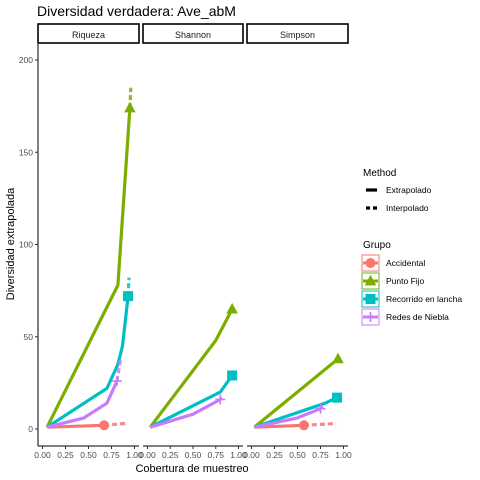  I want to click on facet-strip-label: Shannon, so click(193, 35).